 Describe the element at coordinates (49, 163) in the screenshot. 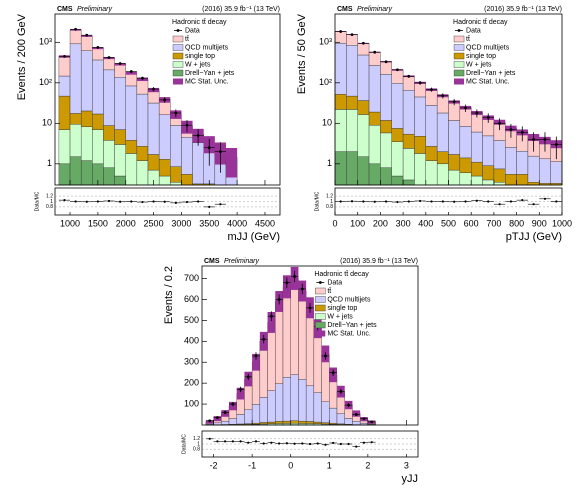

I see `y-tick-label: 1` at that location.